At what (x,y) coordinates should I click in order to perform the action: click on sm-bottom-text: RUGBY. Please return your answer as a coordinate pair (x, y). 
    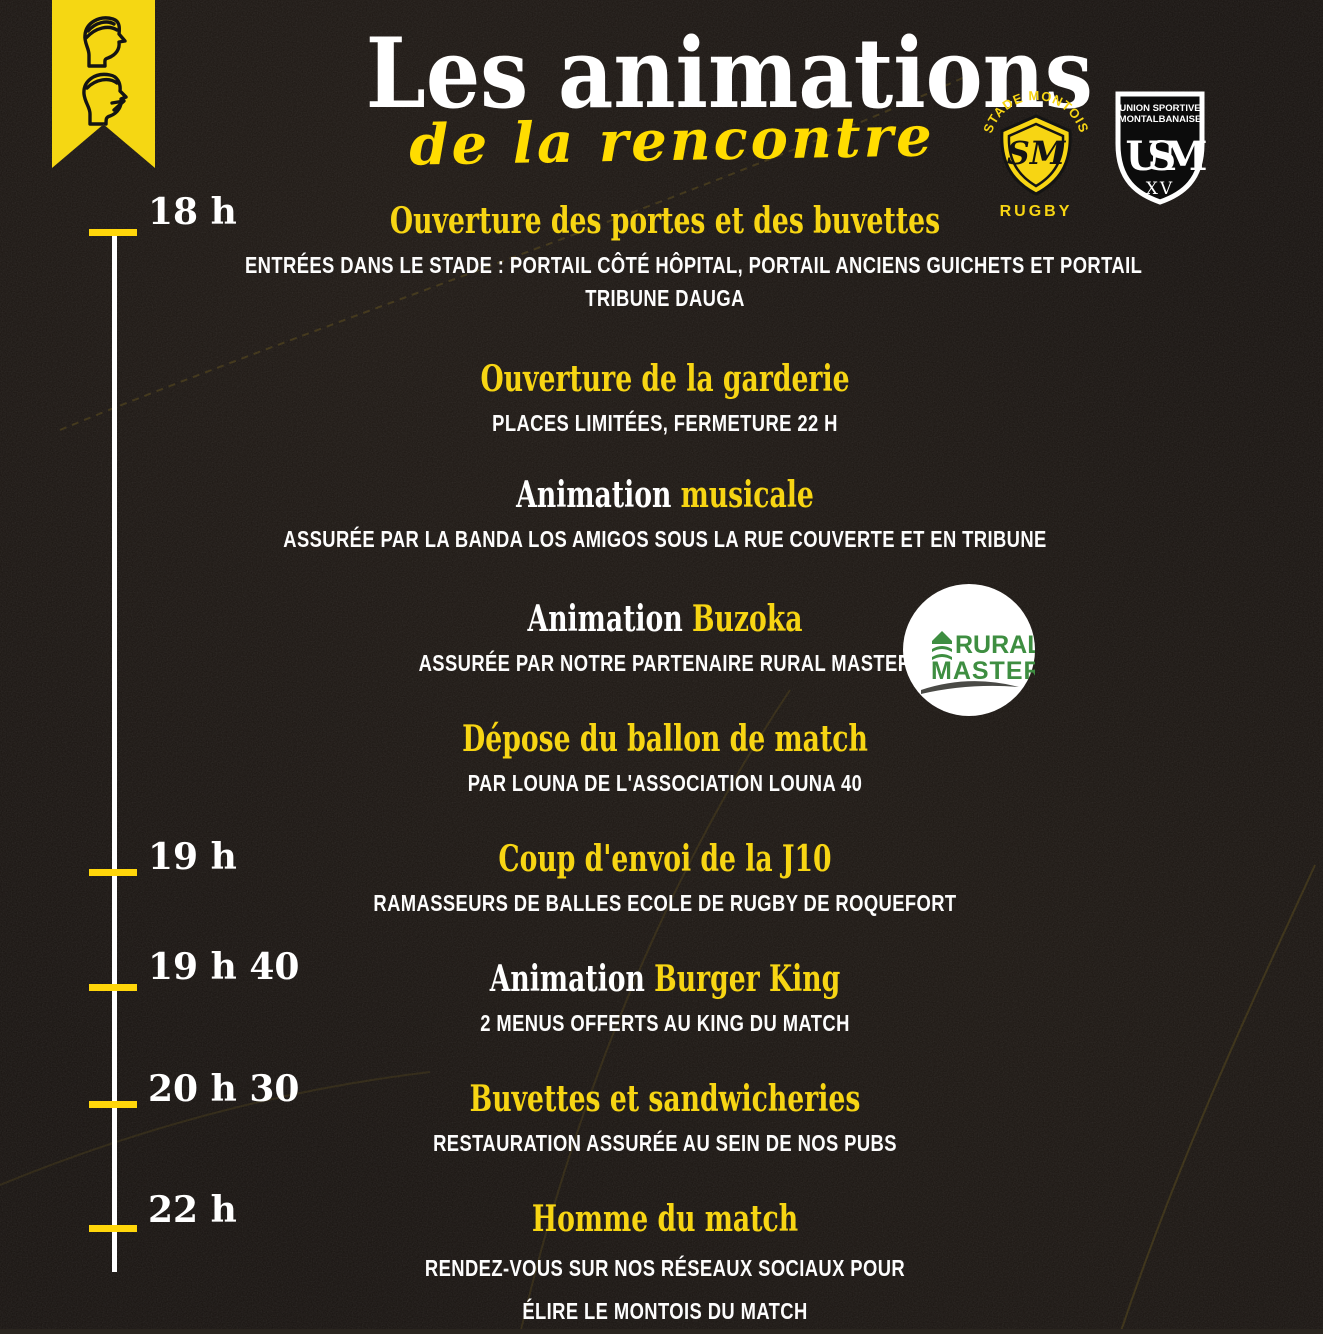
    Looking at the image, I should click on (1036, 211).